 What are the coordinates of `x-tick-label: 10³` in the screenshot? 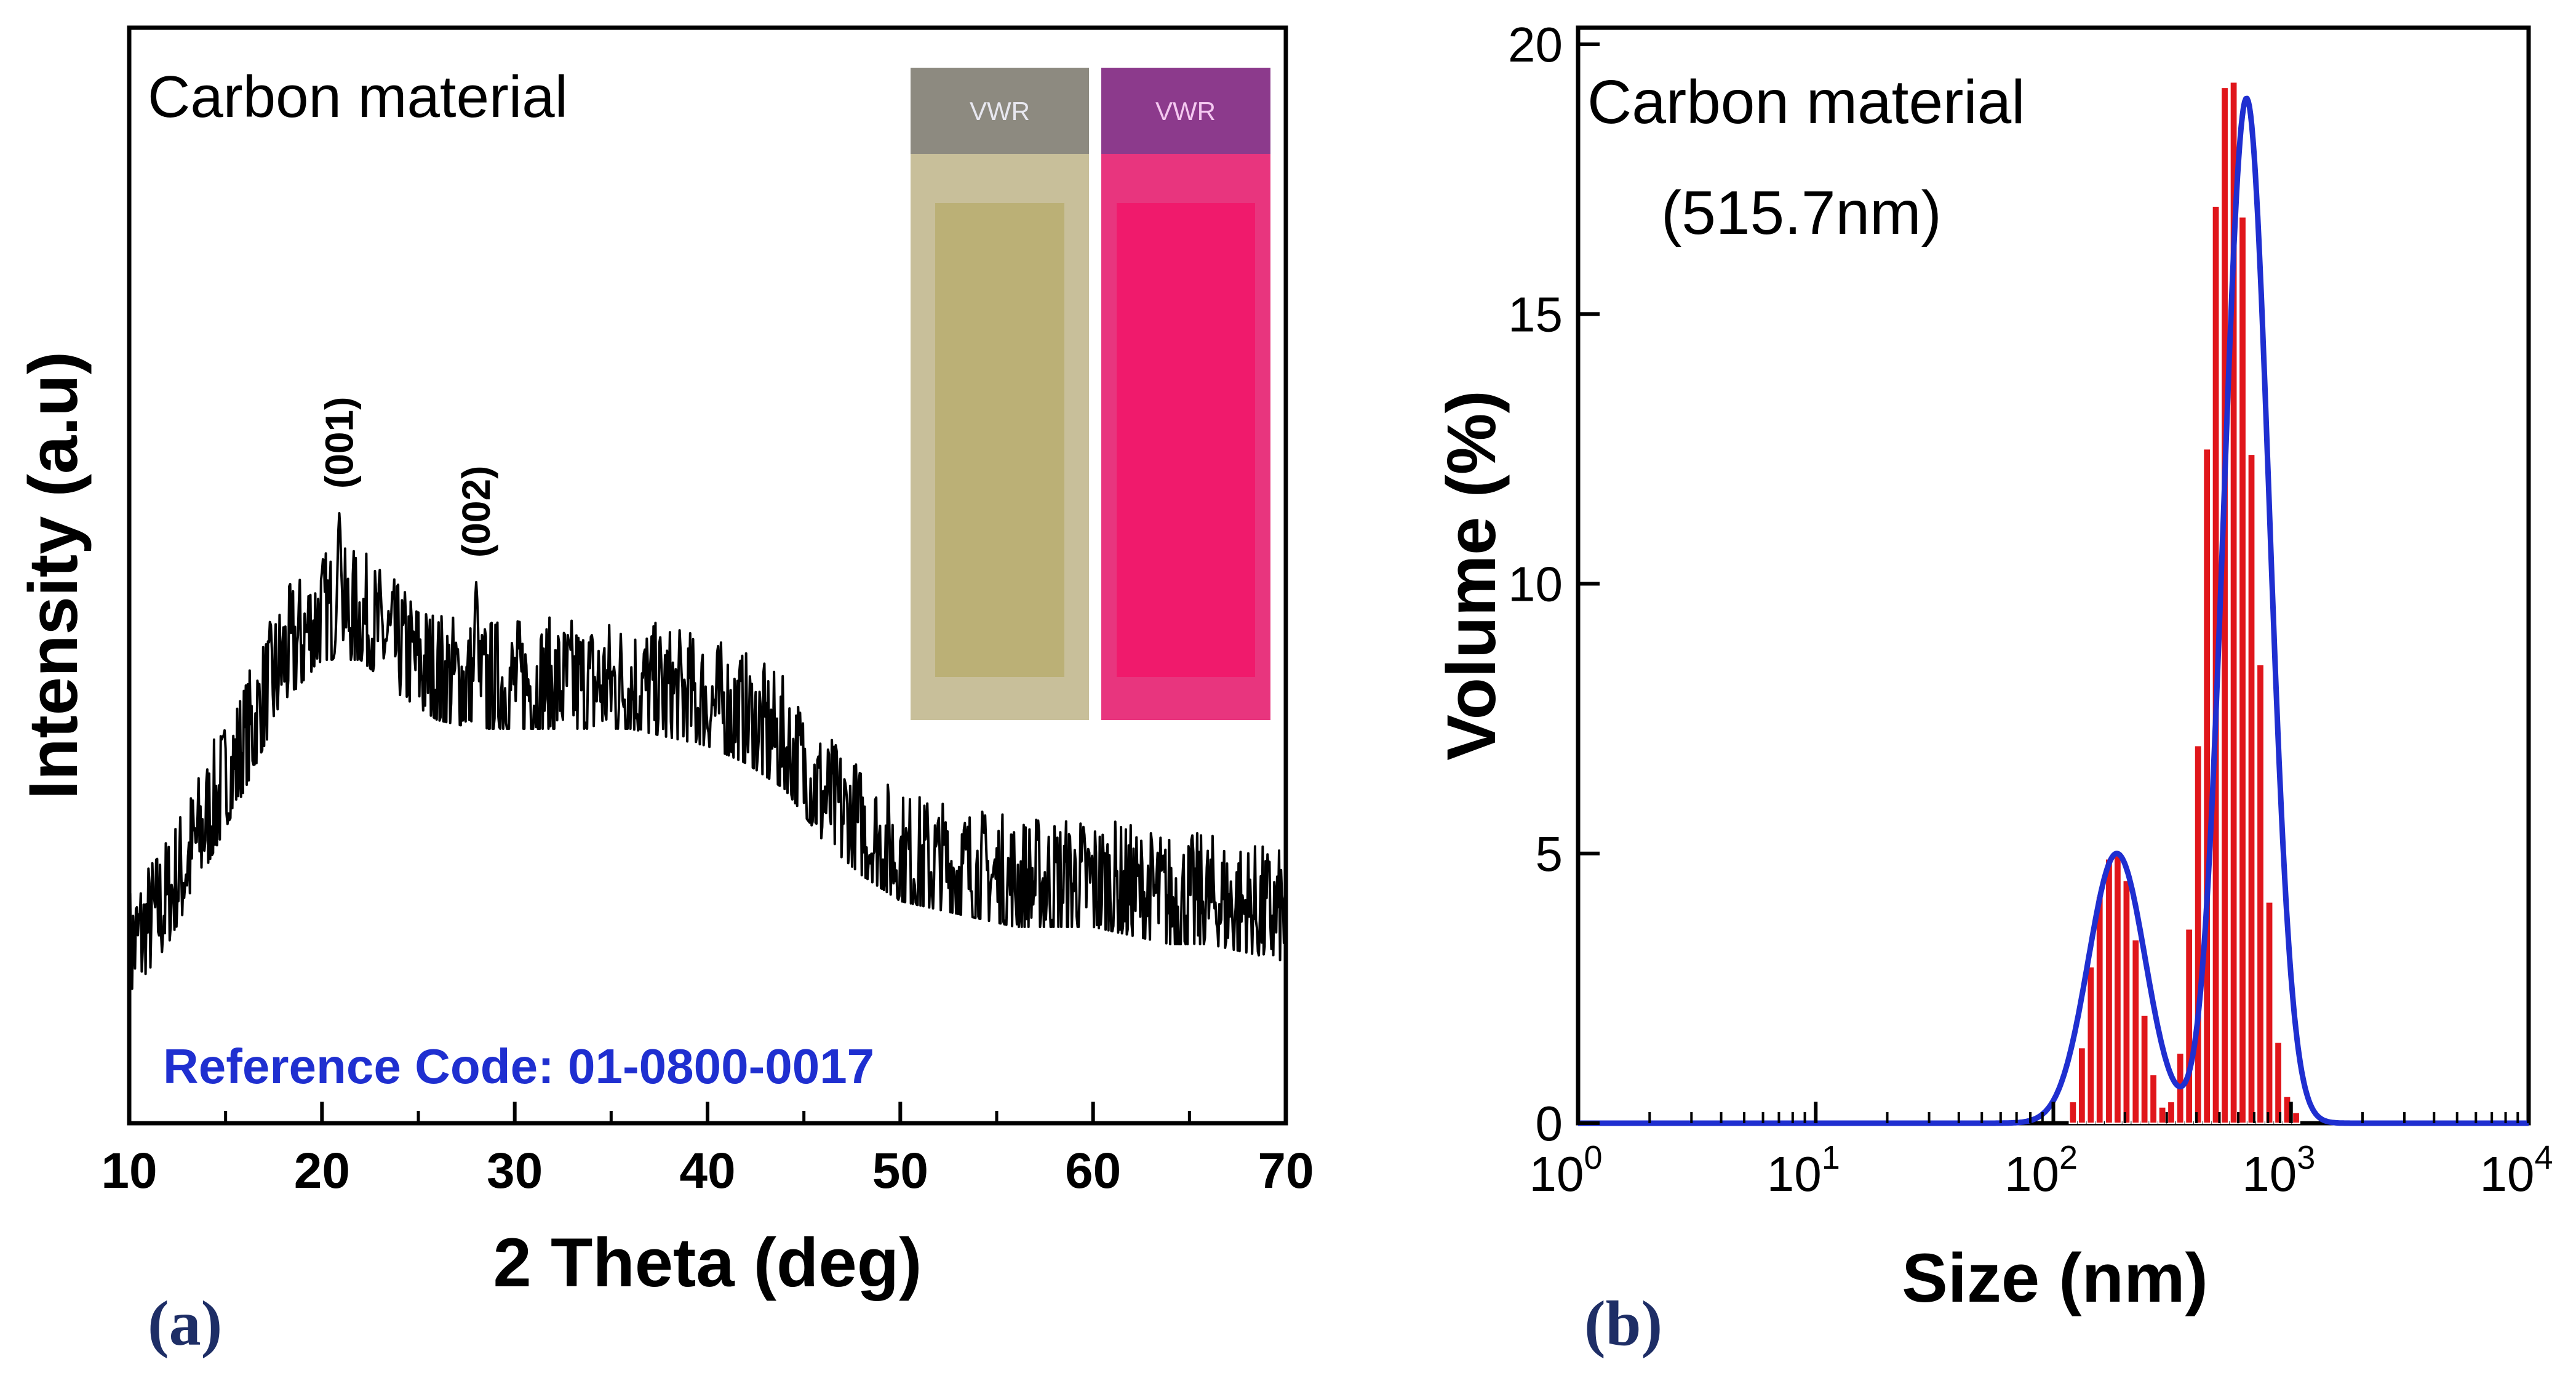 It's located at (2278, 1170).